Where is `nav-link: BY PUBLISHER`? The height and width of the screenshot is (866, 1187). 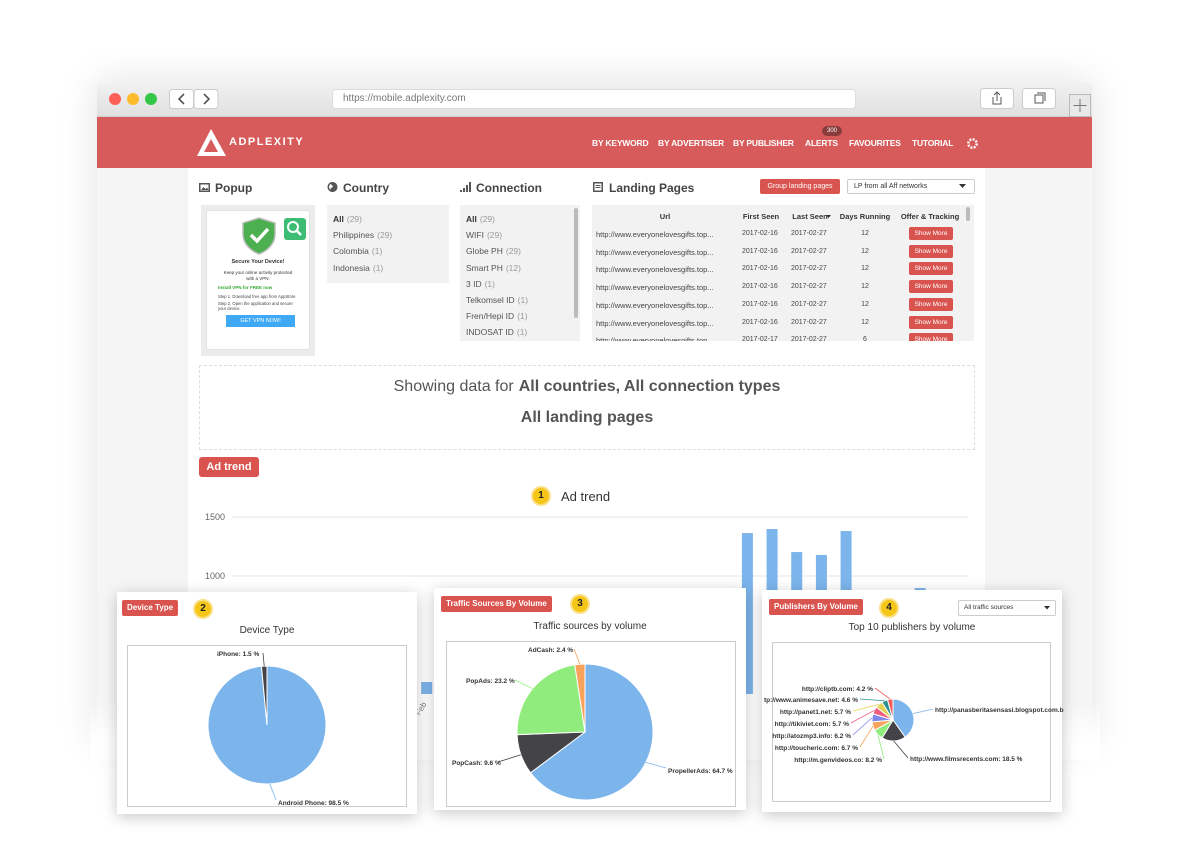 nav-link: BY PUBLISHER is located at coordinates (763, 143).